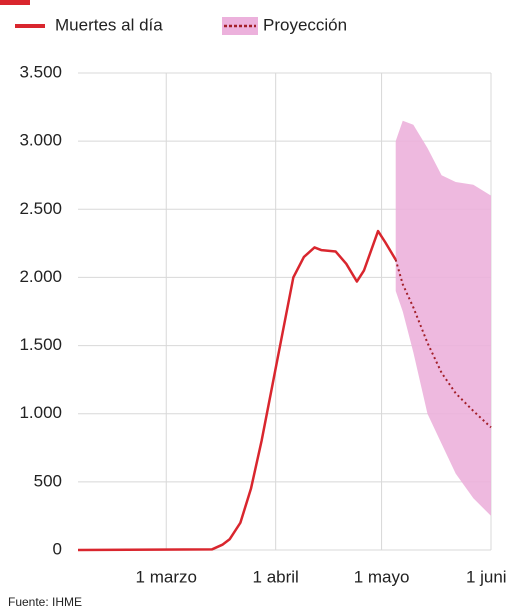 This screenshot has width=507, height=616. I want to click on projection-band, so click(443, 318).